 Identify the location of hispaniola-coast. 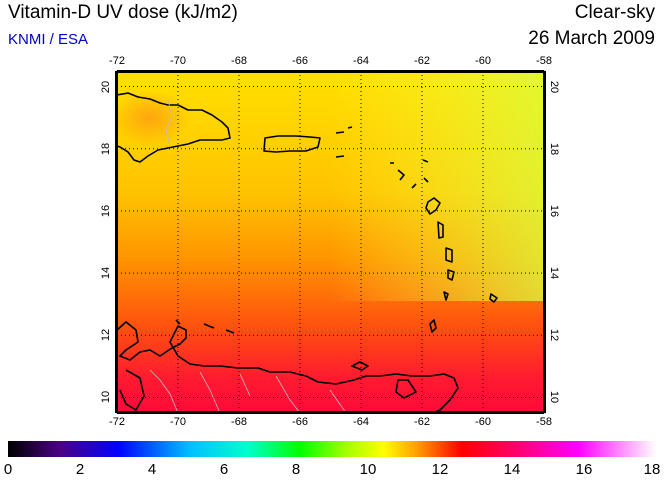
(174, 127).